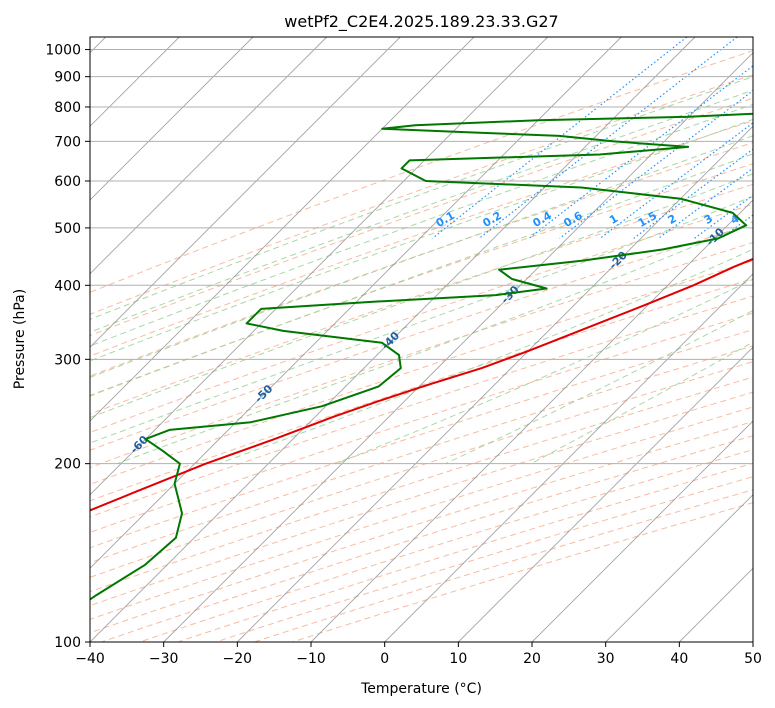 The width and height of the screenshot is (775, 708). I want to click on y-tick-label: 800, so click(67, 108).